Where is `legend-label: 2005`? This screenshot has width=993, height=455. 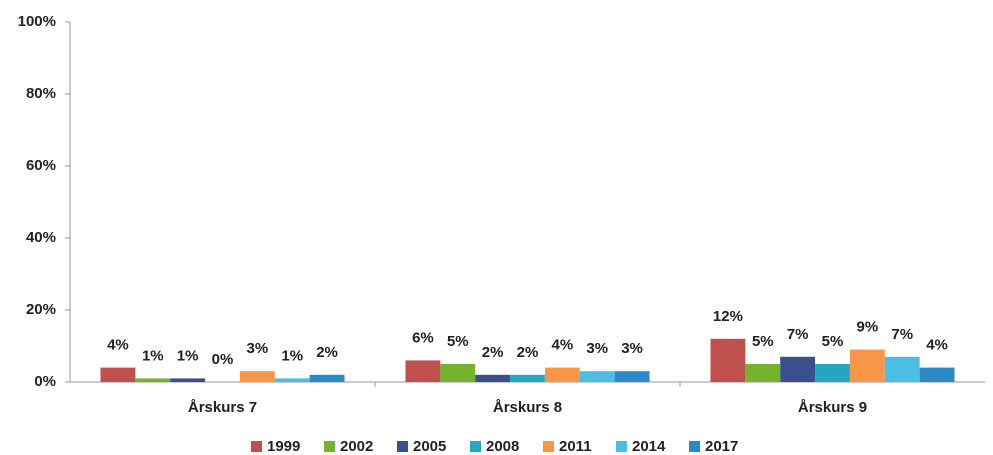
legend-label: 2005 is located at coordinates (429, 446).